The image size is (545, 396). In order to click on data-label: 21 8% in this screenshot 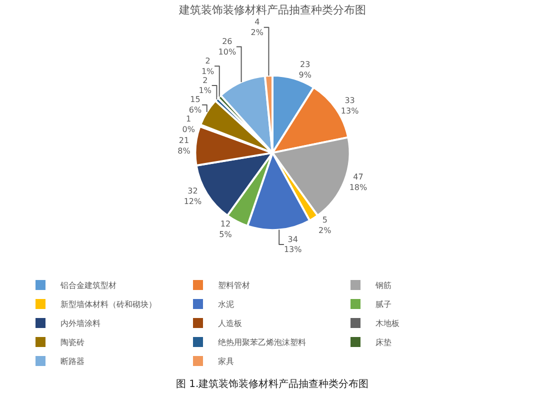, I will do `click(184, 146)`.